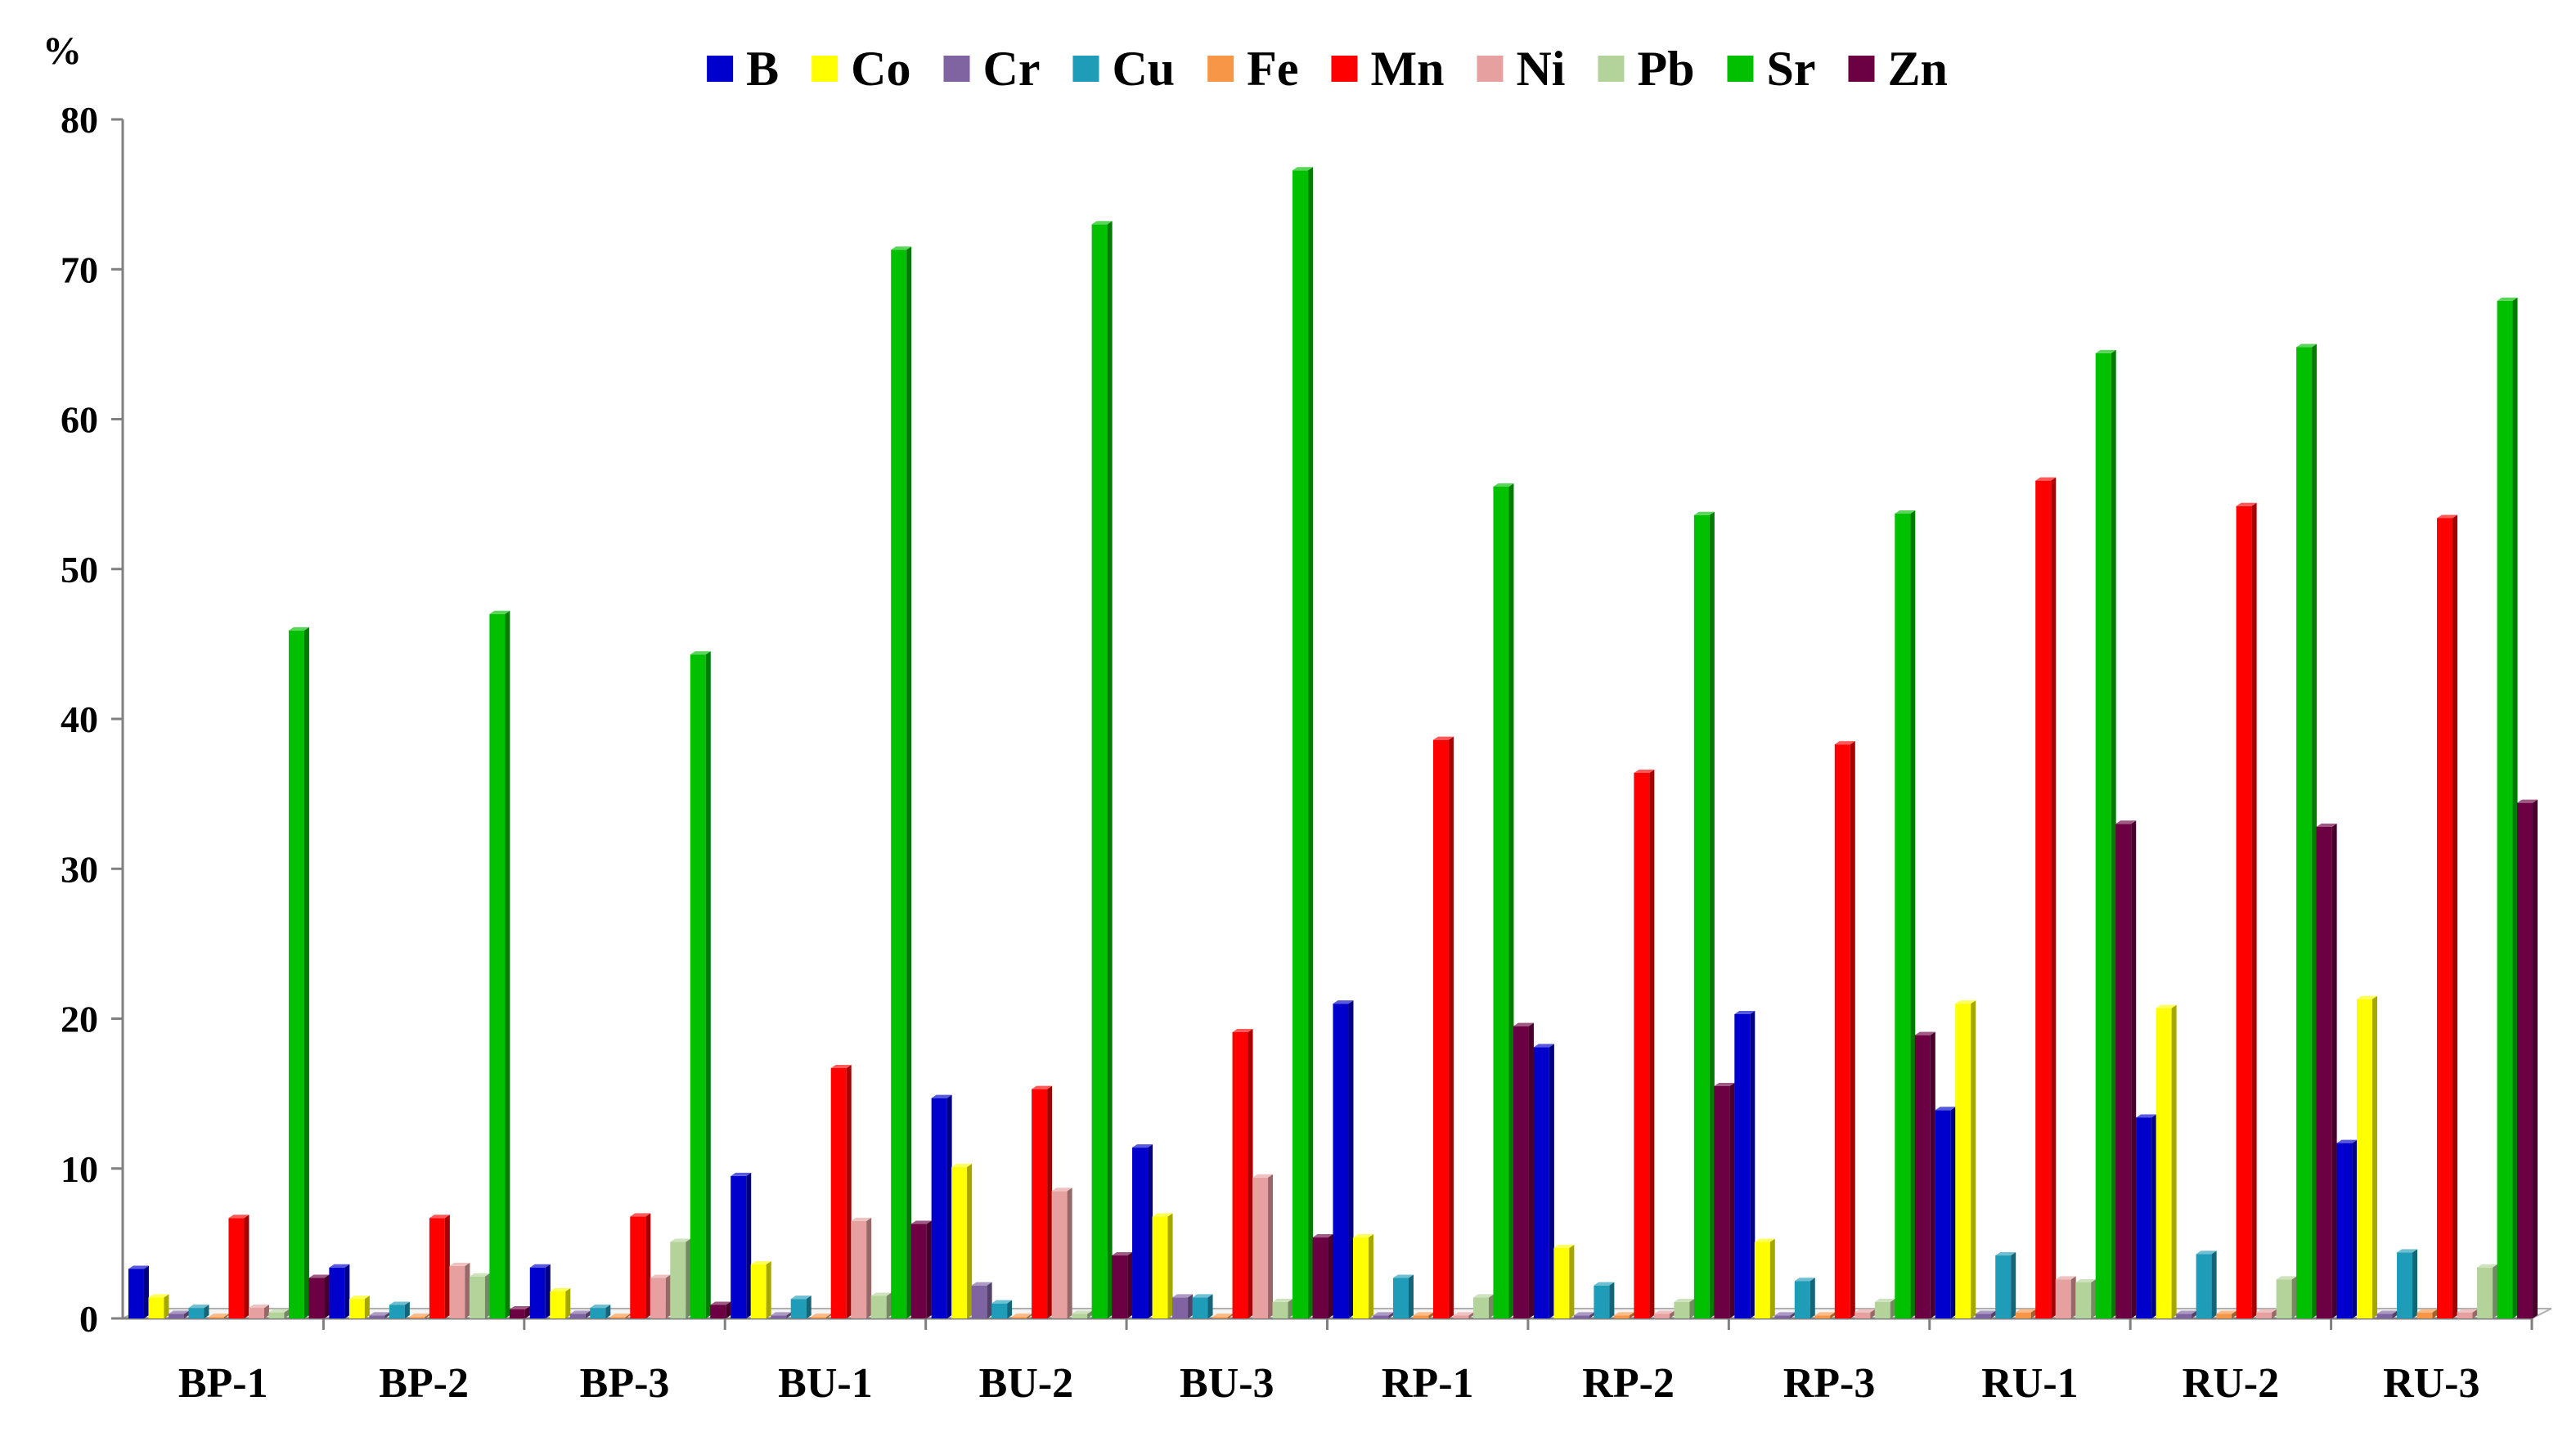 Image resolution: width=2576 pixels, height=1455 pixels. What do you see at coordinates (1521, 69) in the screenshot?
I see `legend-item-Ni: Ni` at bounding box center [1521, 69].